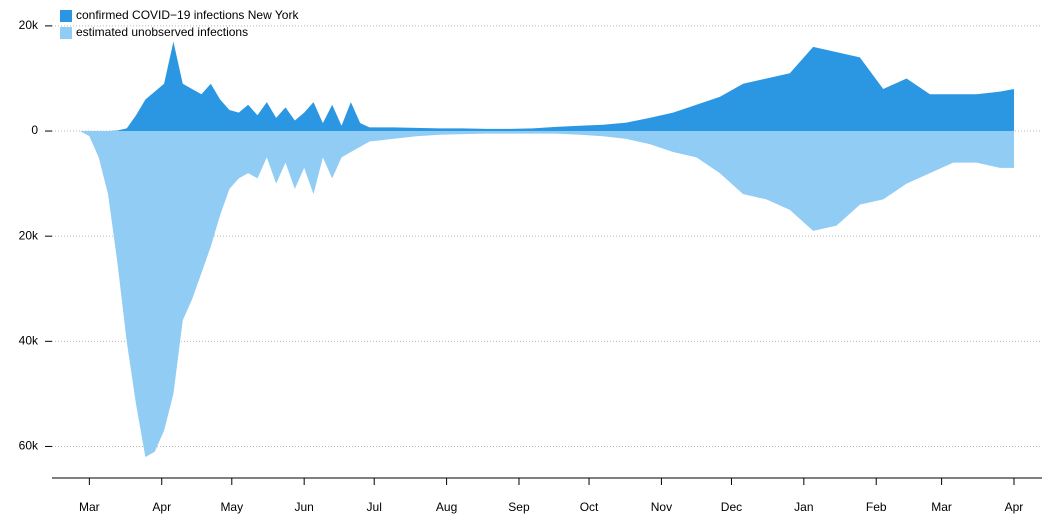 This screenshot has width=1052, height=521. Describe the element at coordinates (803, 507) in the screenshot. I see `x-tick-label: Jan` at that location.